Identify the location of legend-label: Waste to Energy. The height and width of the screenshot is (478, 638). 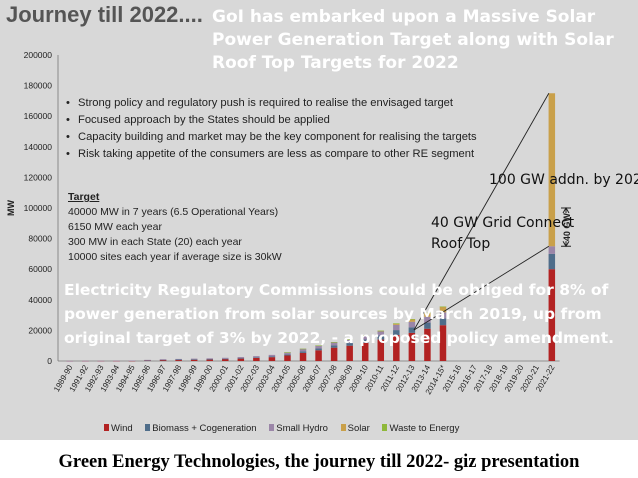
(424, 428).